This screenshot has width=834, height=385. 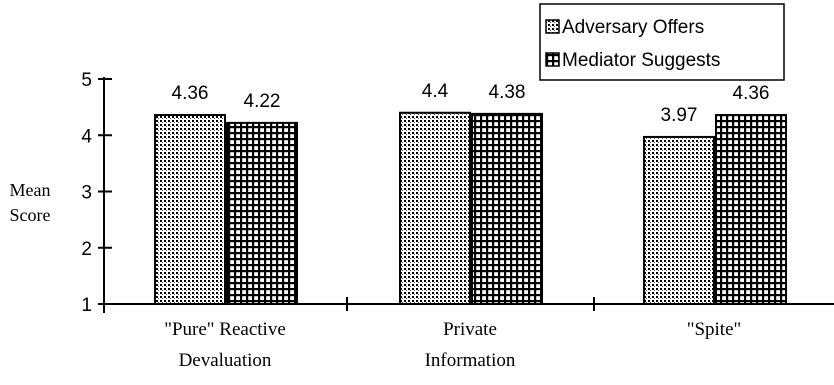 What do you see at coordinates (86, 249) in the screenshot?
I see `y-tick-label: 2` at bounding box center [86, 249].